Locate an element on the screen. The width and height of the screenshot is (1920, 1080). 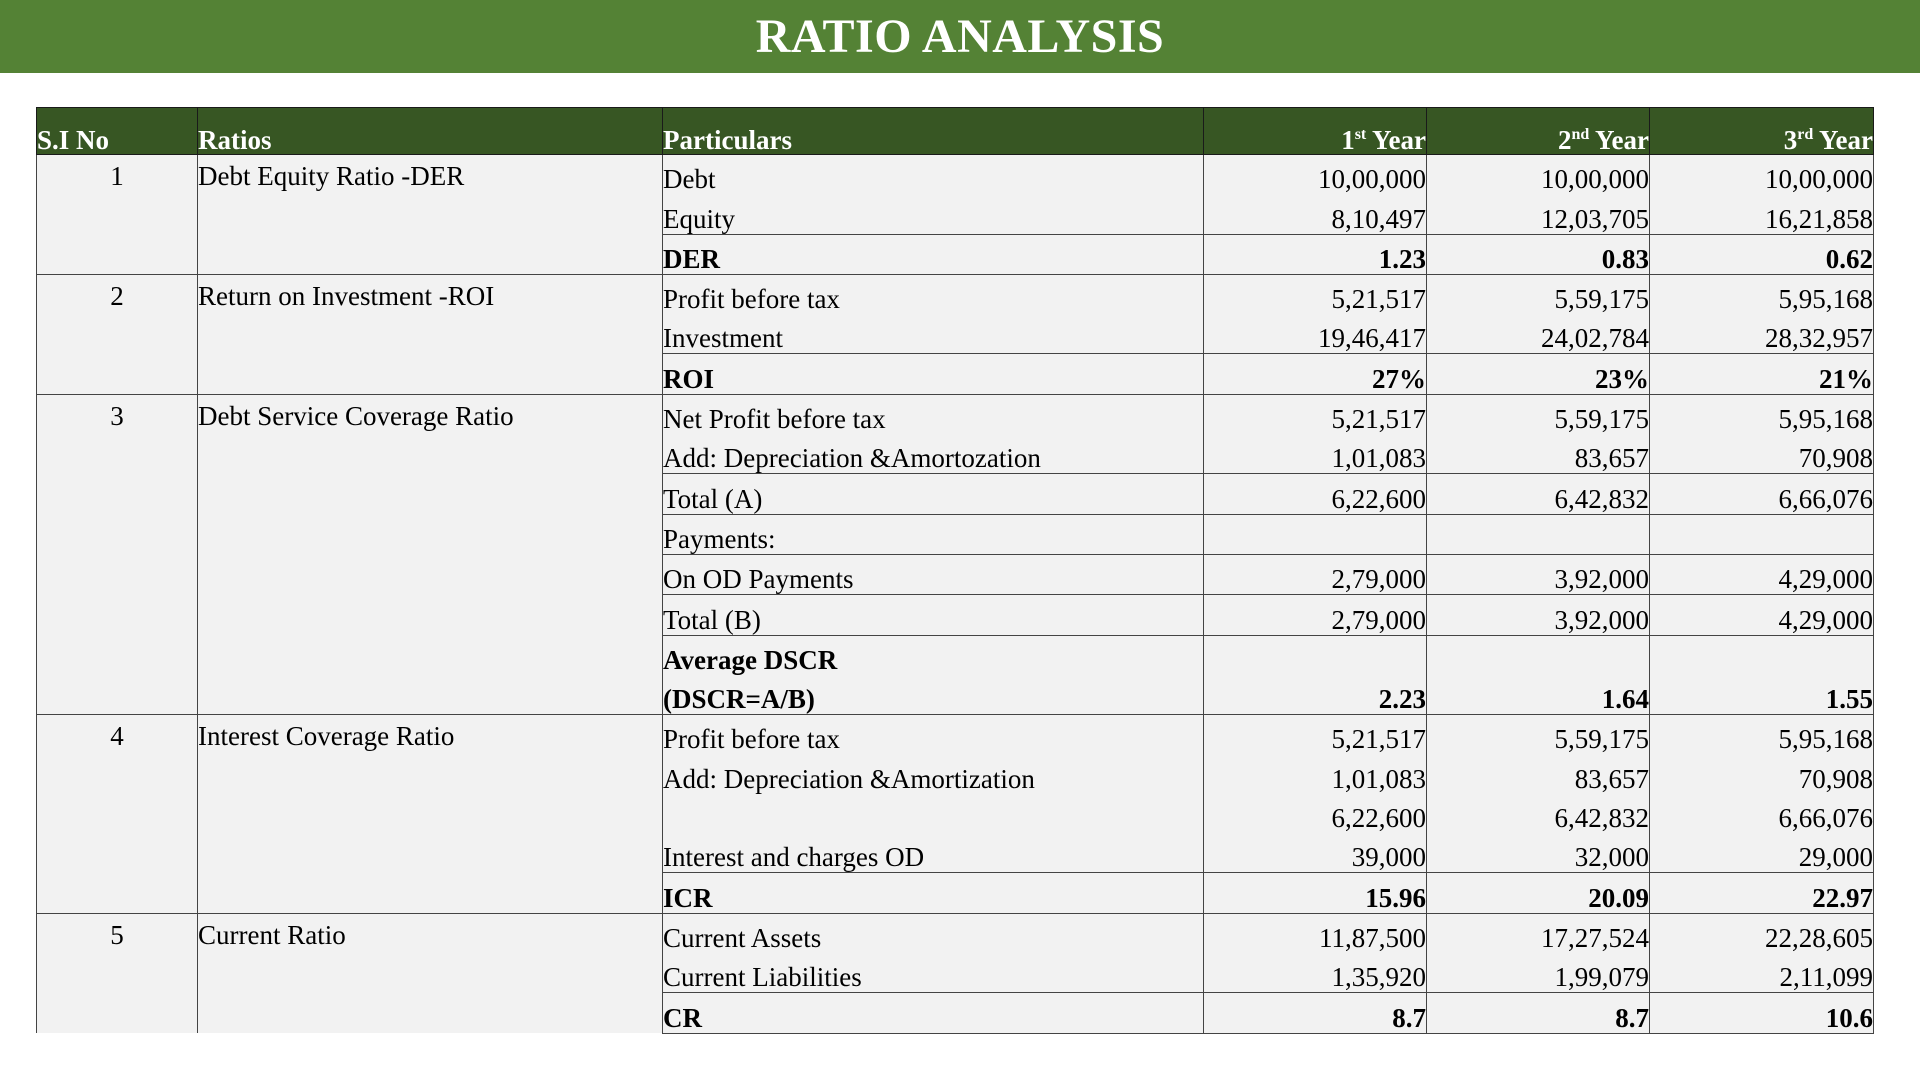
ratio-result-year-2: 0.83 is located at coordinates (1538, 254).